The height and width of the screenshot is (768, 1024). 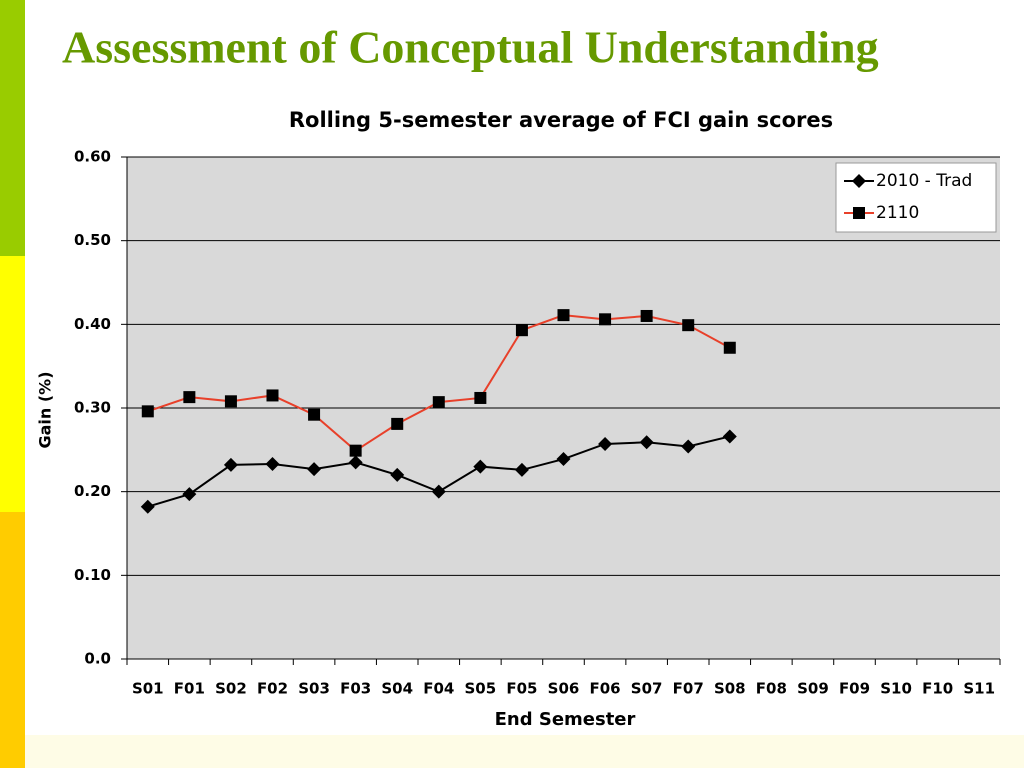 I want to click on x-tick-label: F06, so click(x=605, y=689).